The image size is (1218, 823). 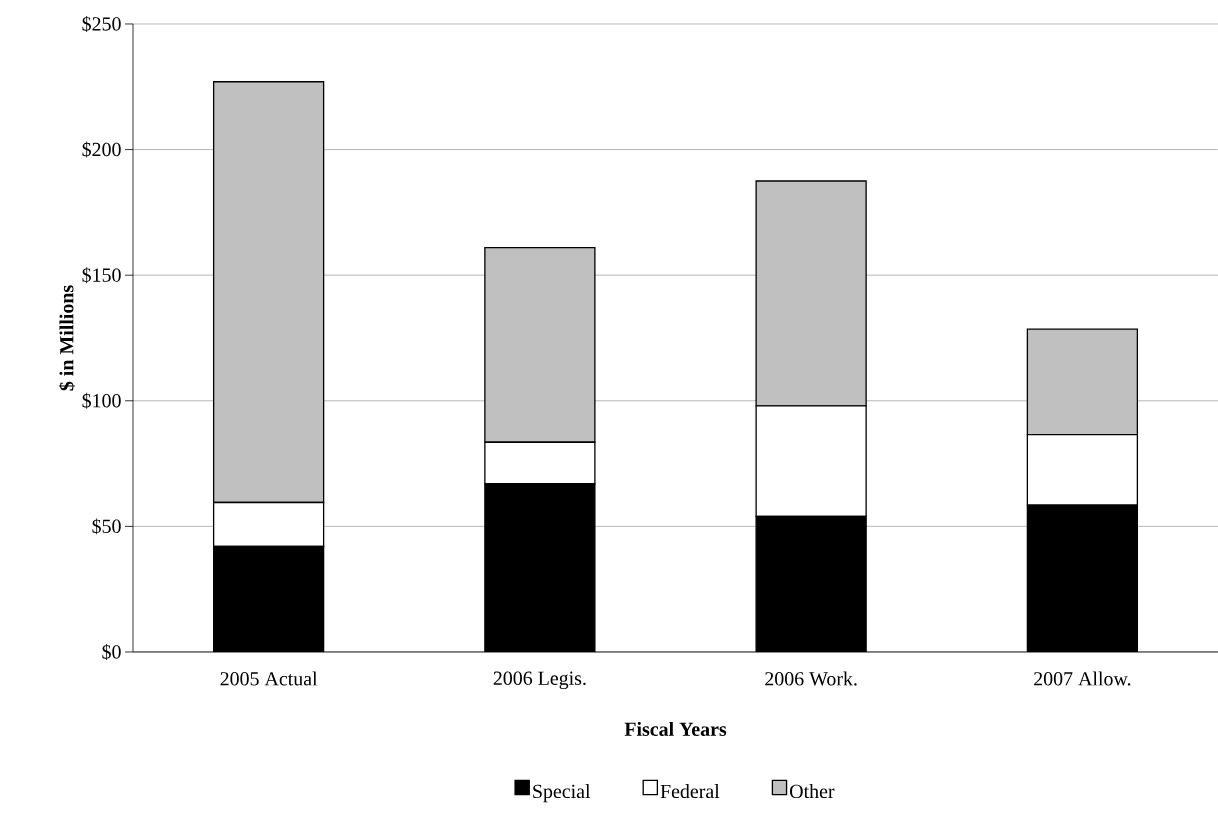 I want to click on y-axis-title: $ in Millions, so click(x=66, y=338).